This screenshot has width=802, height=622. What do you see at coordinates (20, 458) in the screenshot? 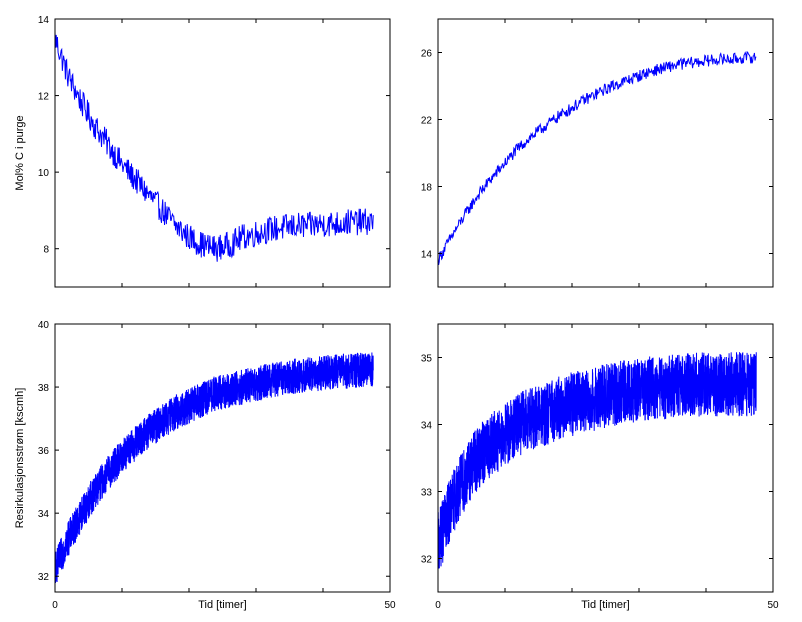
I see `y-axis-label: Resirkulasjonsstrøm [kscmh]` at bounding box center [20, 458].